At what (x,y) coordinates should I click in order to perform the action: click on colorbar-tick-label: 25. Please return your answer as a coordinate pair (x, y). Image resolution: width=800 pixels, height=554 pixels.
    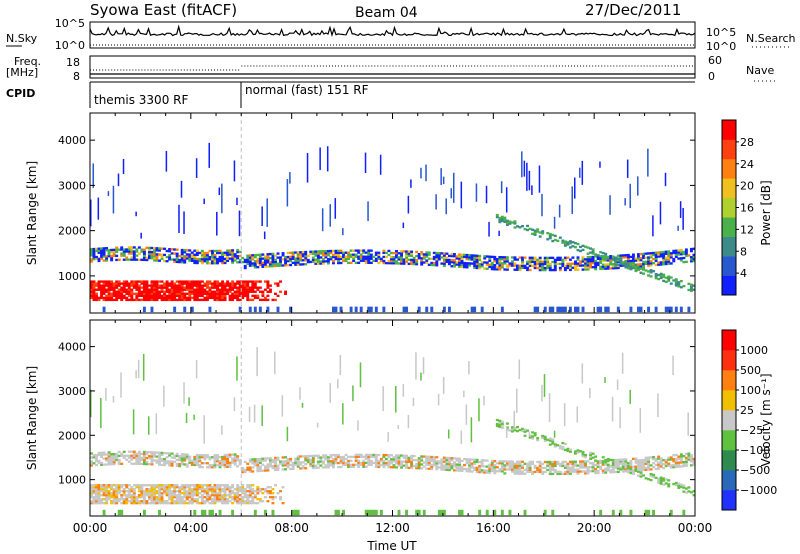
    Looking at the image, I should click on (747, 410).